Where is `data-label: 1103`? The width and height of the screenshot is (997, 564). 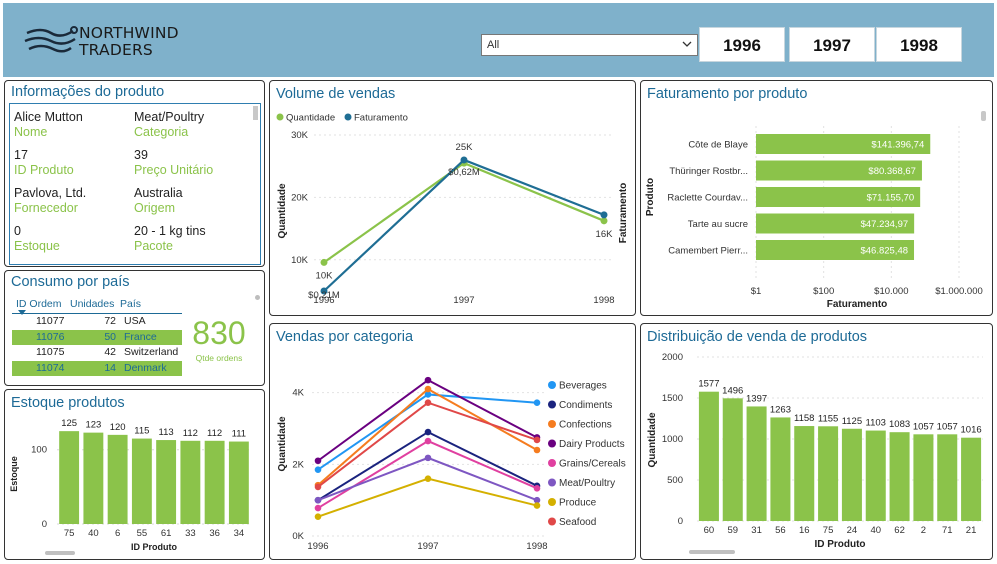
data-label: 1103 is located at coordinates (876, 423).